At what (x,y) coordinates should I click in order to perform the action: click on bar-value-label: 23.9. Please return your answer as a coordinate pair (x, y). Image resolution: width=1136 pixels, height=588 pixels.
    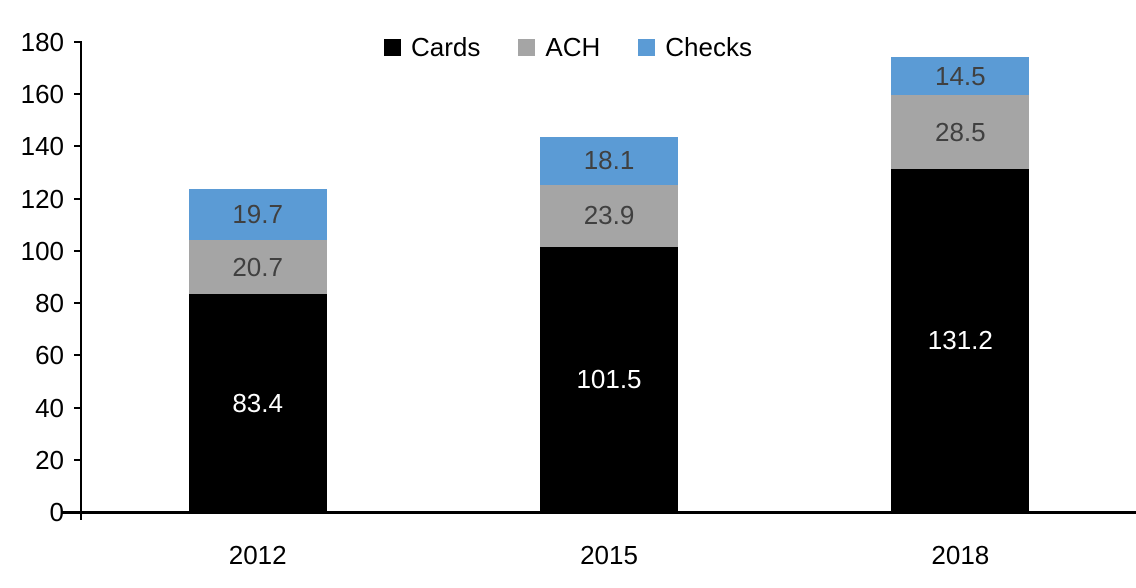
    Looking at the image, I should click on (609, 215).